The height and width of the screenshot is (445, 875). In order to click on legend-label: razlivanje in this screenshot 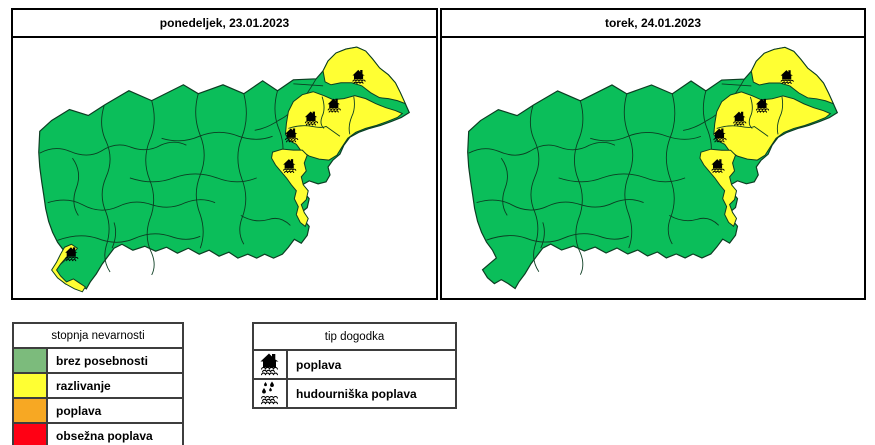, I will do `click(115, 385)`.